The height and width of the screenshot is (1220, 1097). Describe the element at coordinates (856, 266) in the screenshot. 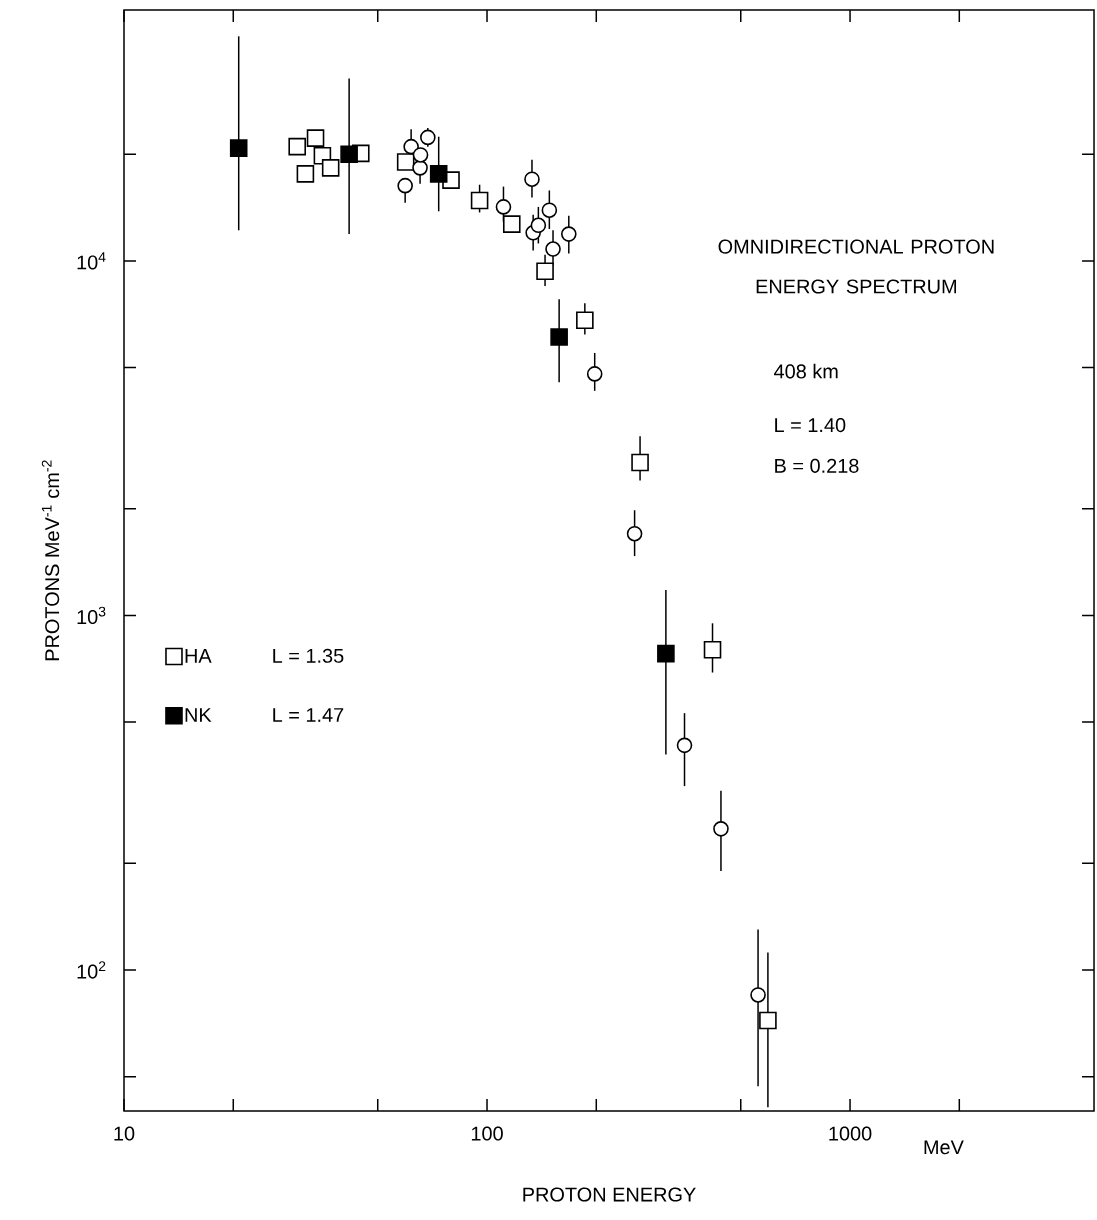

I see `chart-title: OMNIDIRECTIONAL PROTON ENERGY SPECTRUM` at that location.